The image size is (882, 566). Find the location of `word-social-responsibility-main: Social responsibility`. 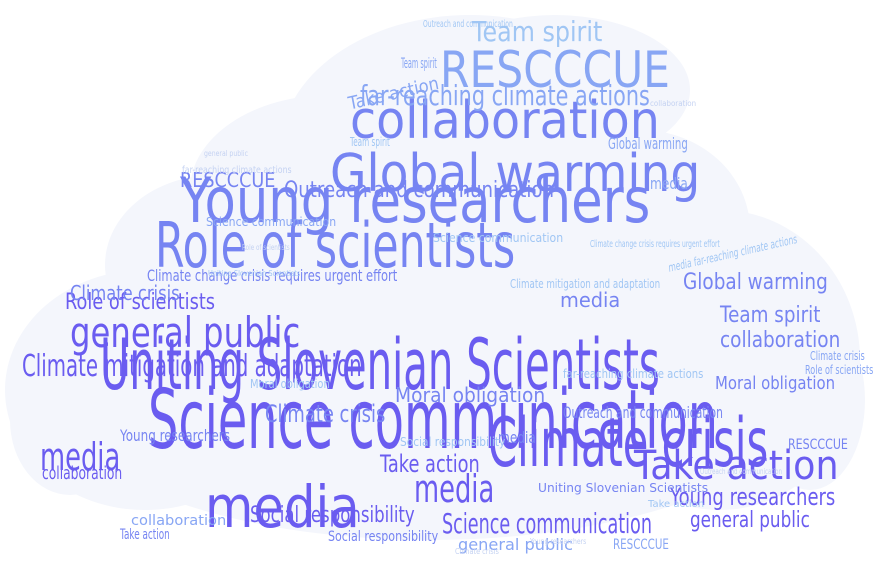

word-social-responsibility-main: Social responsibility is located at coordinates (332, 515).